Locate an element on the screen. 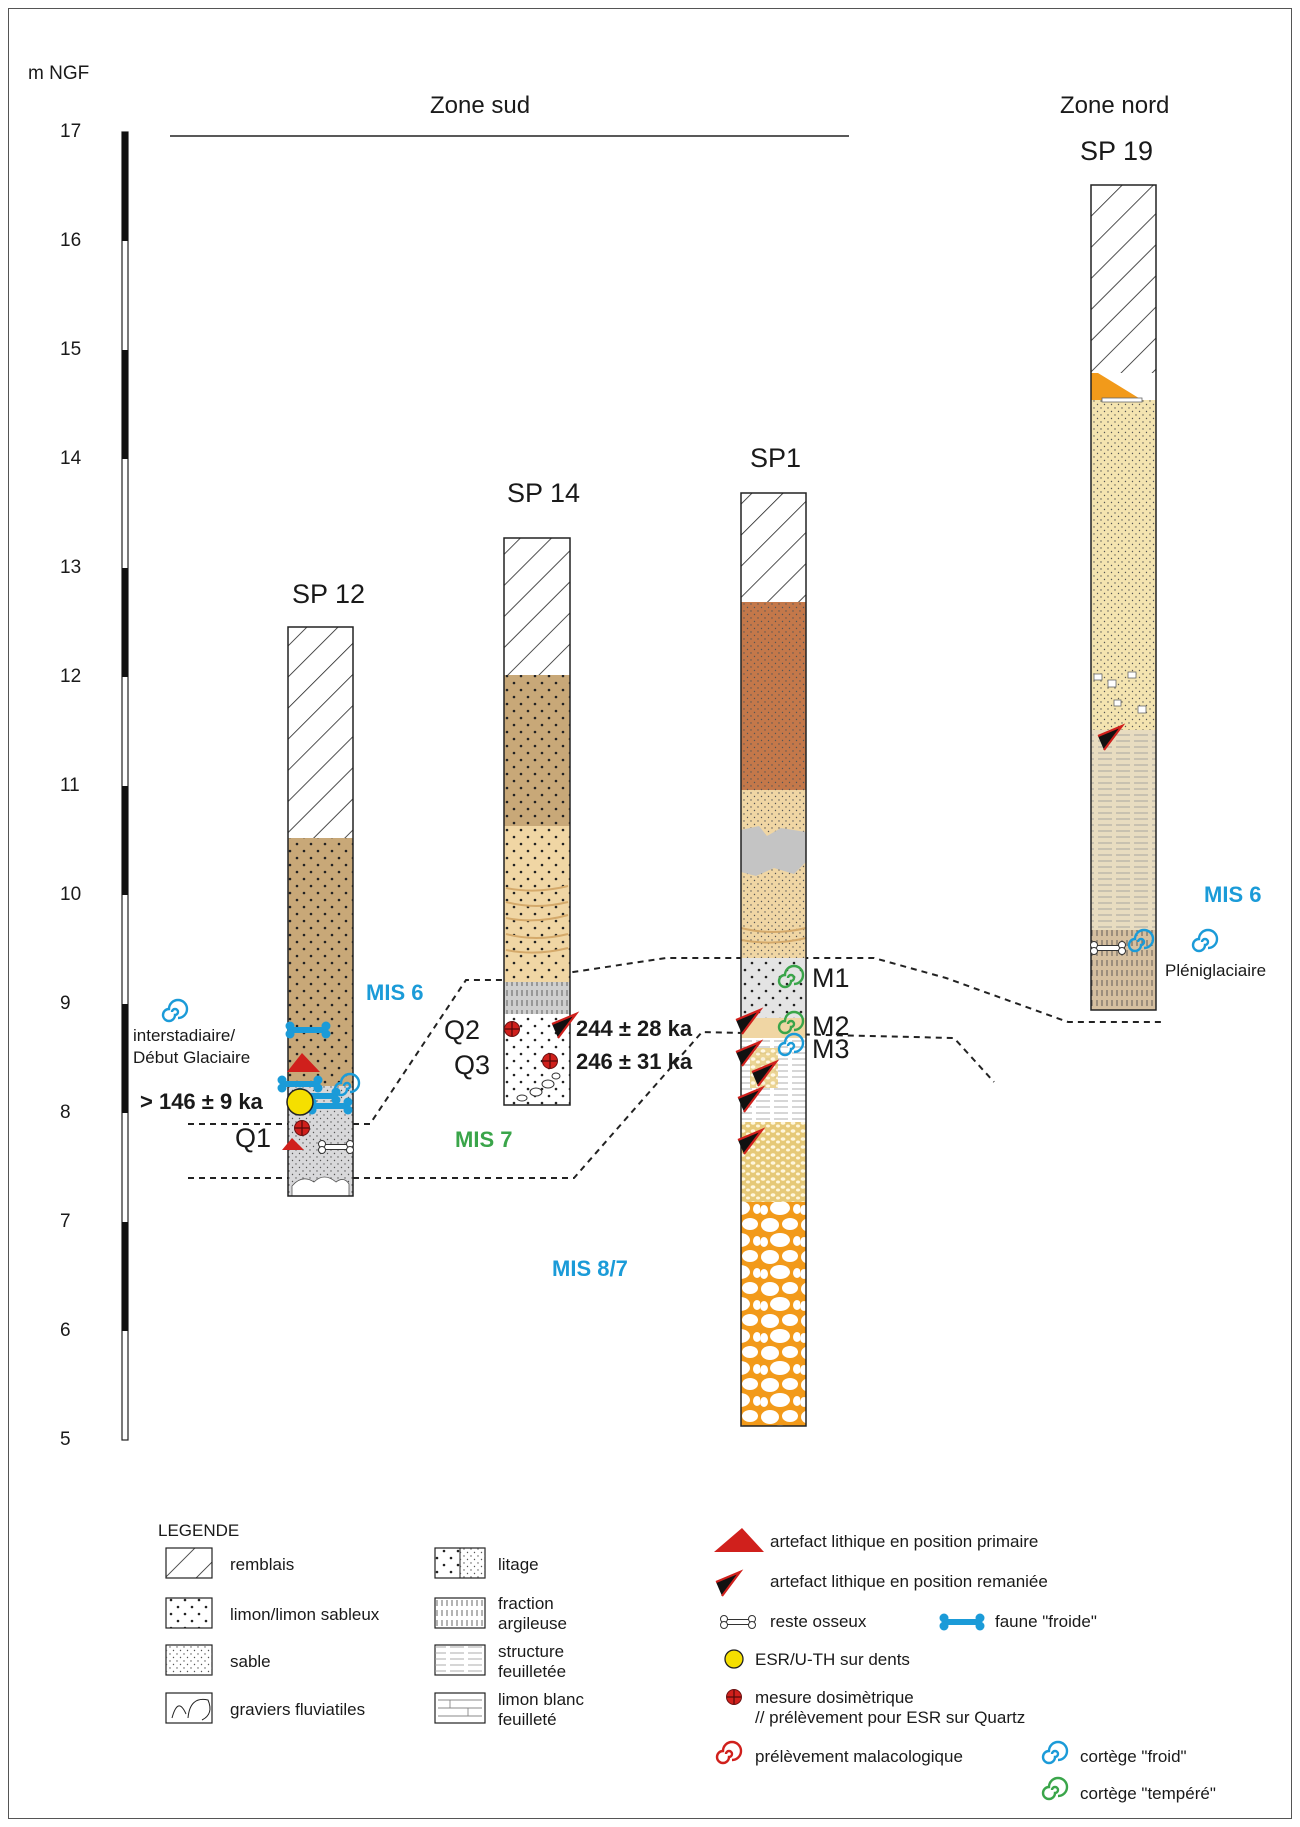 Image resolution: width=1300 pixels, height=1827 pixels. legend-structure: structure feuilletée is located at coordinates (532, 1662).